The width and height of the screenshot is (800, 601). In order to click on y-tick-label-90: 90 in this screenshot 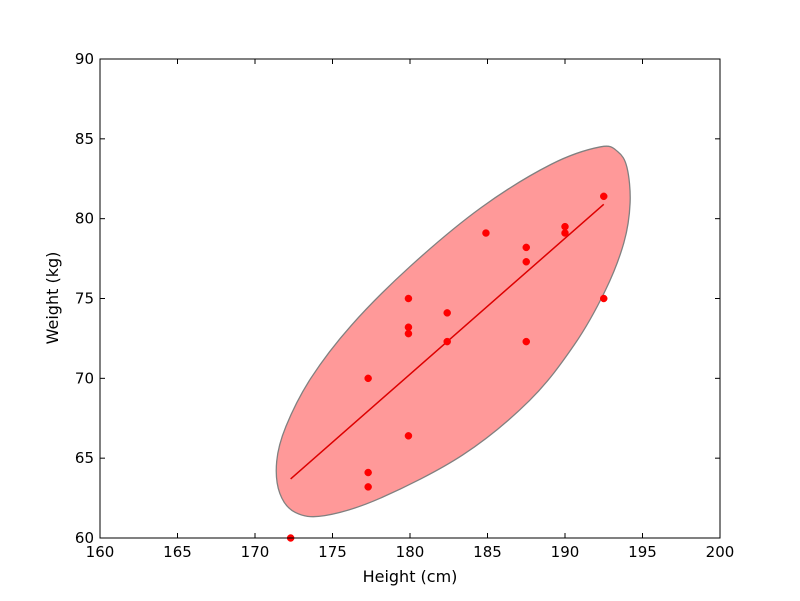, I will do `click(84, 59)`.